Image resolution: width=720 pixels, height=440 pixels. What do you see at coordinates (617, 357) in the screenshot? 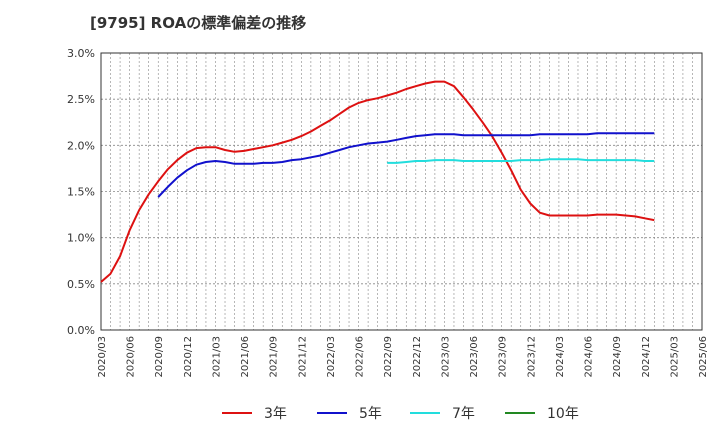
I see `x-tick-label: 2024/09` at bounding box center [617, 357].